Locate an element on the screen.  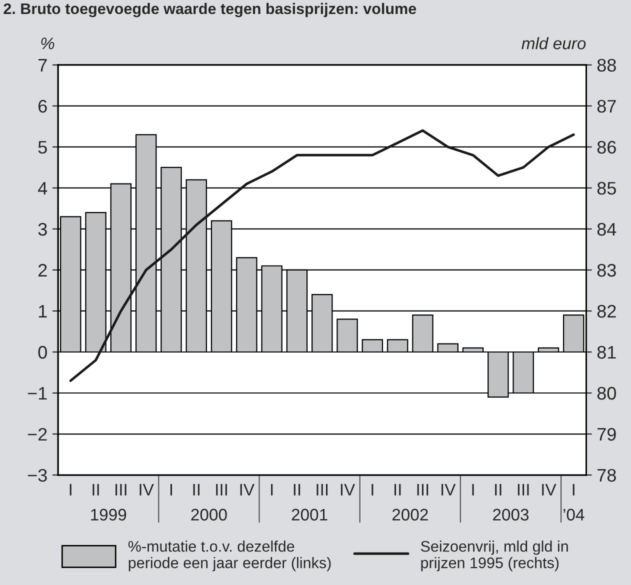
legend-label: %-mutatie t.o.v. dezelfde periode een jaar eerder (links) is located at coordinates (229, 556).